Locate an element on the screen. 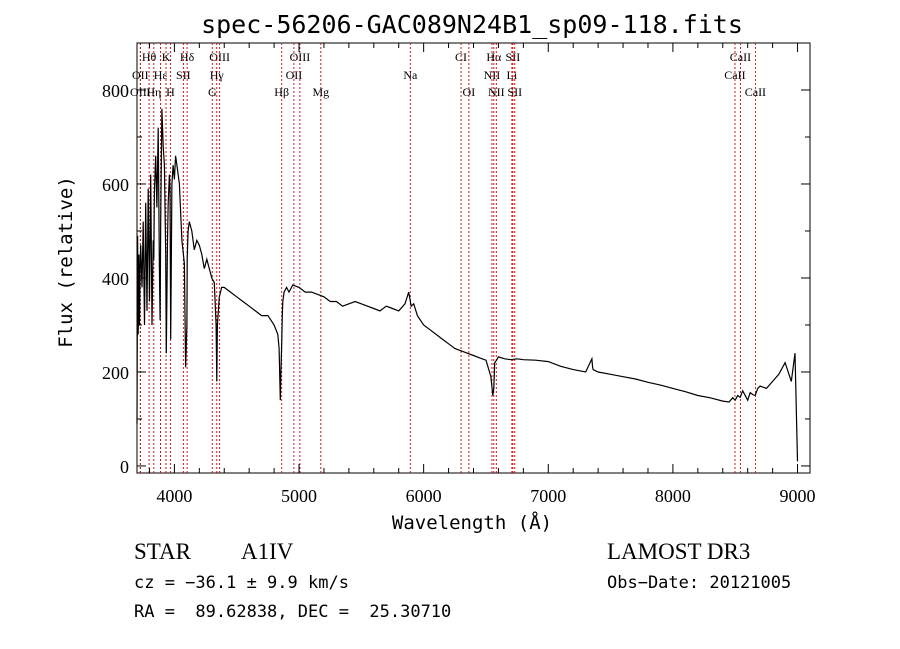 The height and width of the screenshot is (649, 900). y-tick-label: 600 is located at coordinates (115, 185).